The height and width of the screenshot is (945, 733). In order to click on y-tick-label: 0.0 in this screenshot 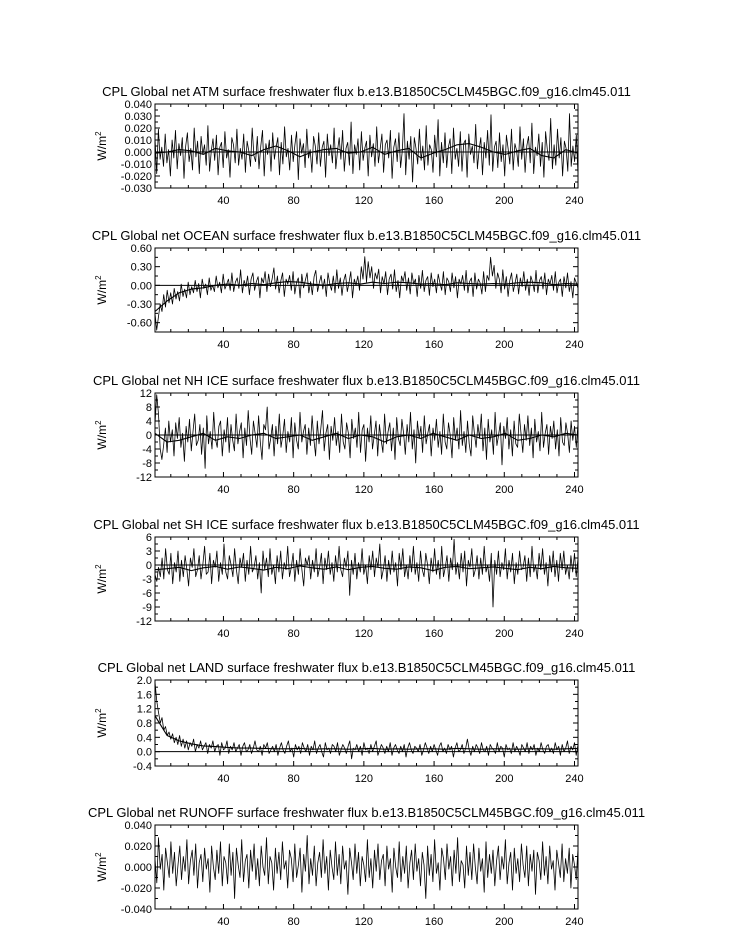, I will do `click(144, 753)`.